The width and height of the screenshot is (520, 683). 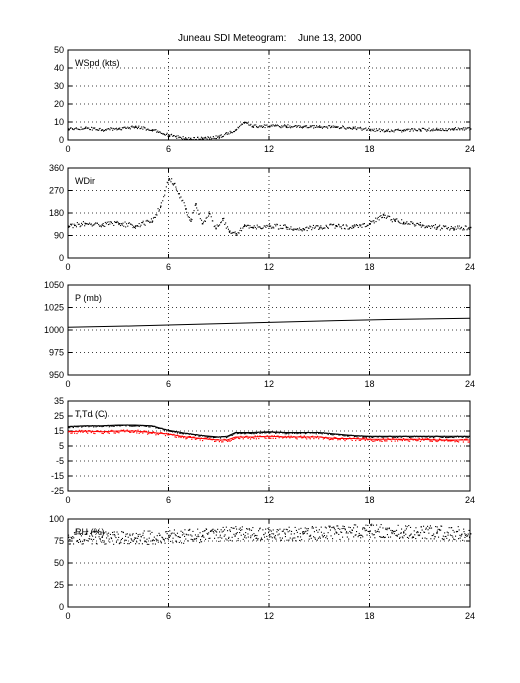 I want to click on x-tick-label: 6, so click(x=168, y=267).